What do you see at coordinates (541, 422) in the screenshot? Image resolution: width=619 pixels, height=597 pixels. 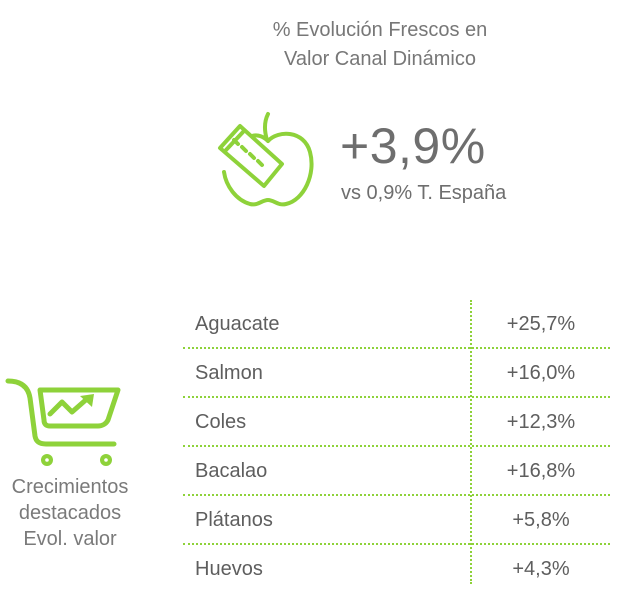 I see `growth-value: +12,3%` at bounding box center [541, 422].